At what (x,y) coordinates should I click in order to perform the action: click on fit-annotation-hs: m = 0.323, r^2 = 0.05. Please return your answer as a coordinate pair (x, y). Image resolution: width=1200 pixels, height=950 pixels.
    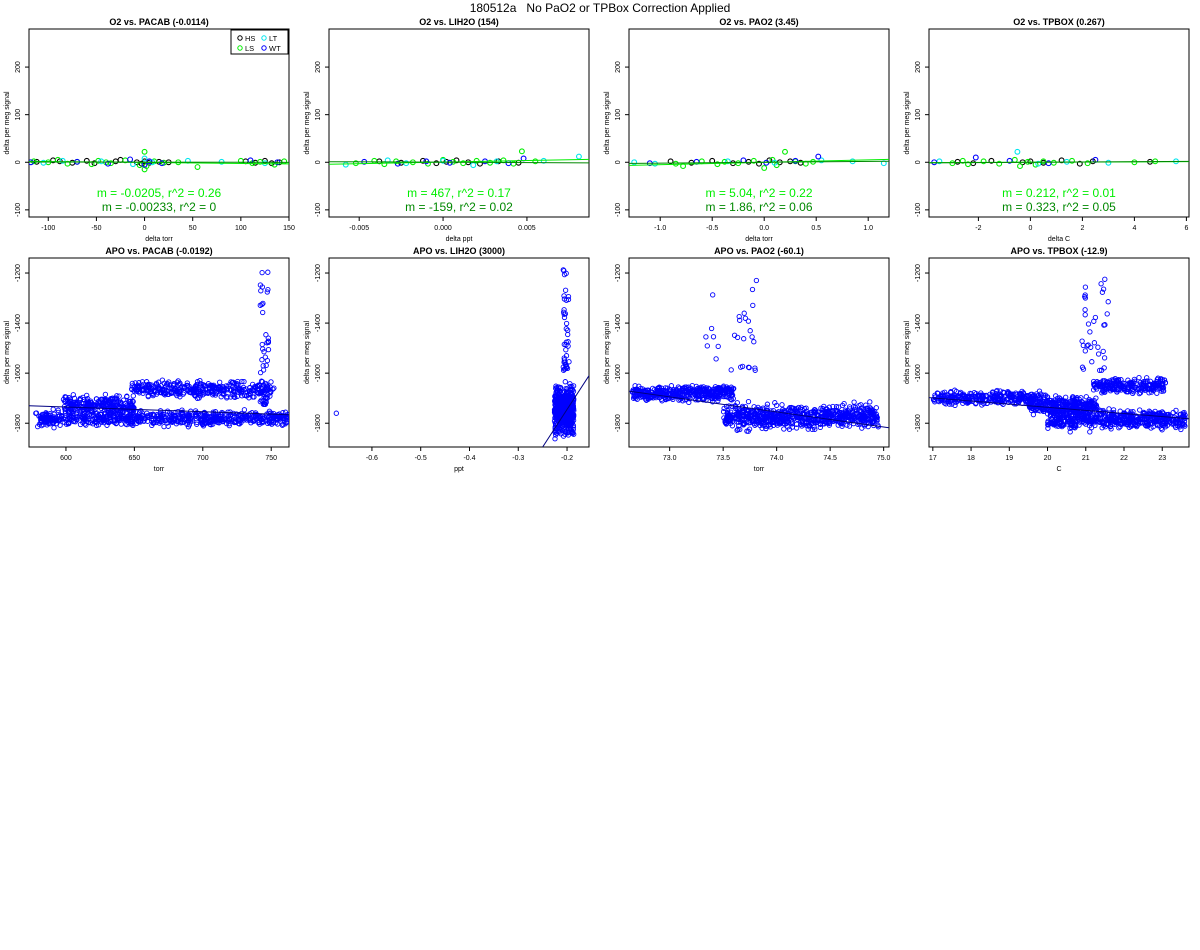
    Looking at the image, I should click on (1059, 207).